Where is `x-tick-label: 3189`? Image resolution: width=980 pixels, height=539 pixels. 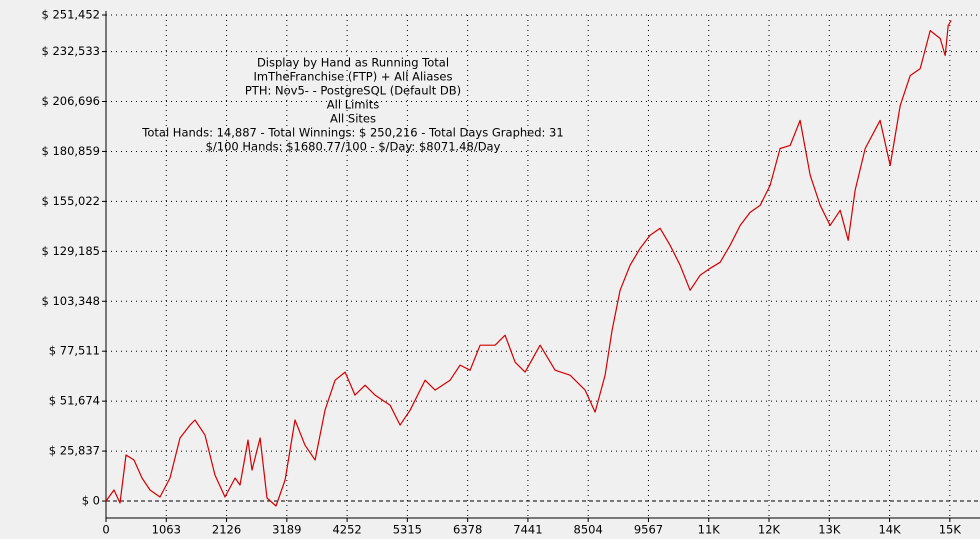 x-tick-label: 3189 is located at coordinates (286, 530).